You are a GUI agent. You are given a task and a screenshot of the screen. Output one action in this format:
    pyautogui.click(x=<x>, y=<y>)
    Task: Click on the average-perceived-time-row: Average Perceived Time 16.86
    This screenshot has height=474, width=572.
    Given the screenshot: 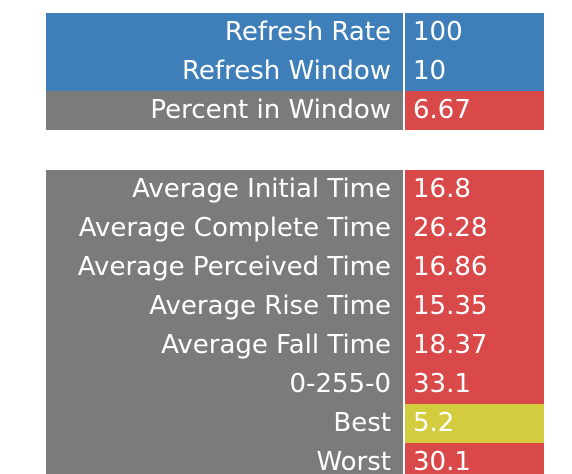 What is the action you would take?
    pyautogui.click(x=295, y=267)
    